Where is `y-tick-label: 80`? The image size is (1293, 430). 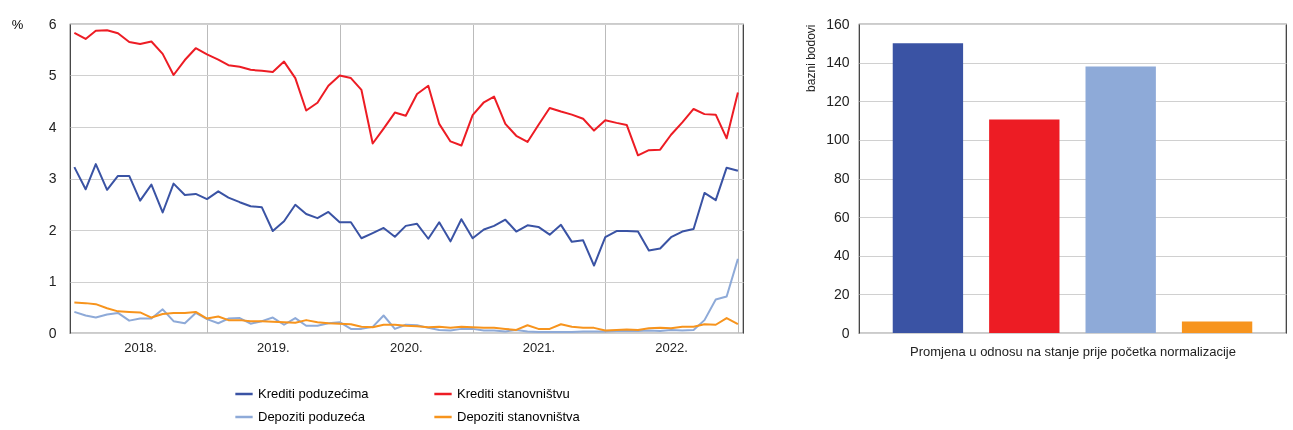
y-tick-label: 80 is located at coordinates (841, 178).